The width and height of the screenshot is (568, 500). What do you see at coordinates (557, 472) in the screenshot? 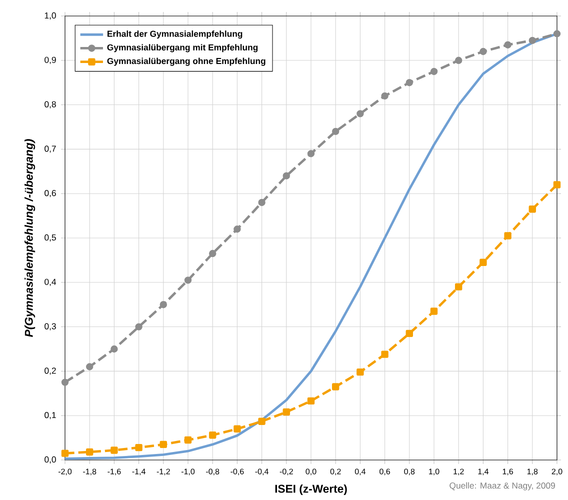
I see `x-tick-label: 2,0` at bounding box center [557, 472].